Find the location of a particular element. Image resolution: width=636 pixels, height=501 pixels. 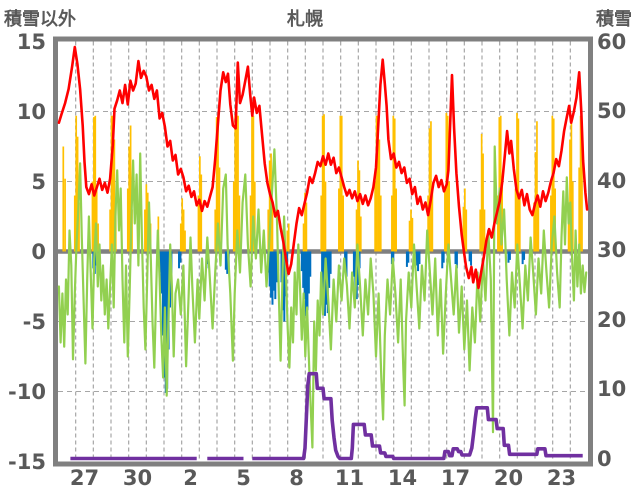

left-axis-tick-label: 0 is located at coordinates (38, 251).